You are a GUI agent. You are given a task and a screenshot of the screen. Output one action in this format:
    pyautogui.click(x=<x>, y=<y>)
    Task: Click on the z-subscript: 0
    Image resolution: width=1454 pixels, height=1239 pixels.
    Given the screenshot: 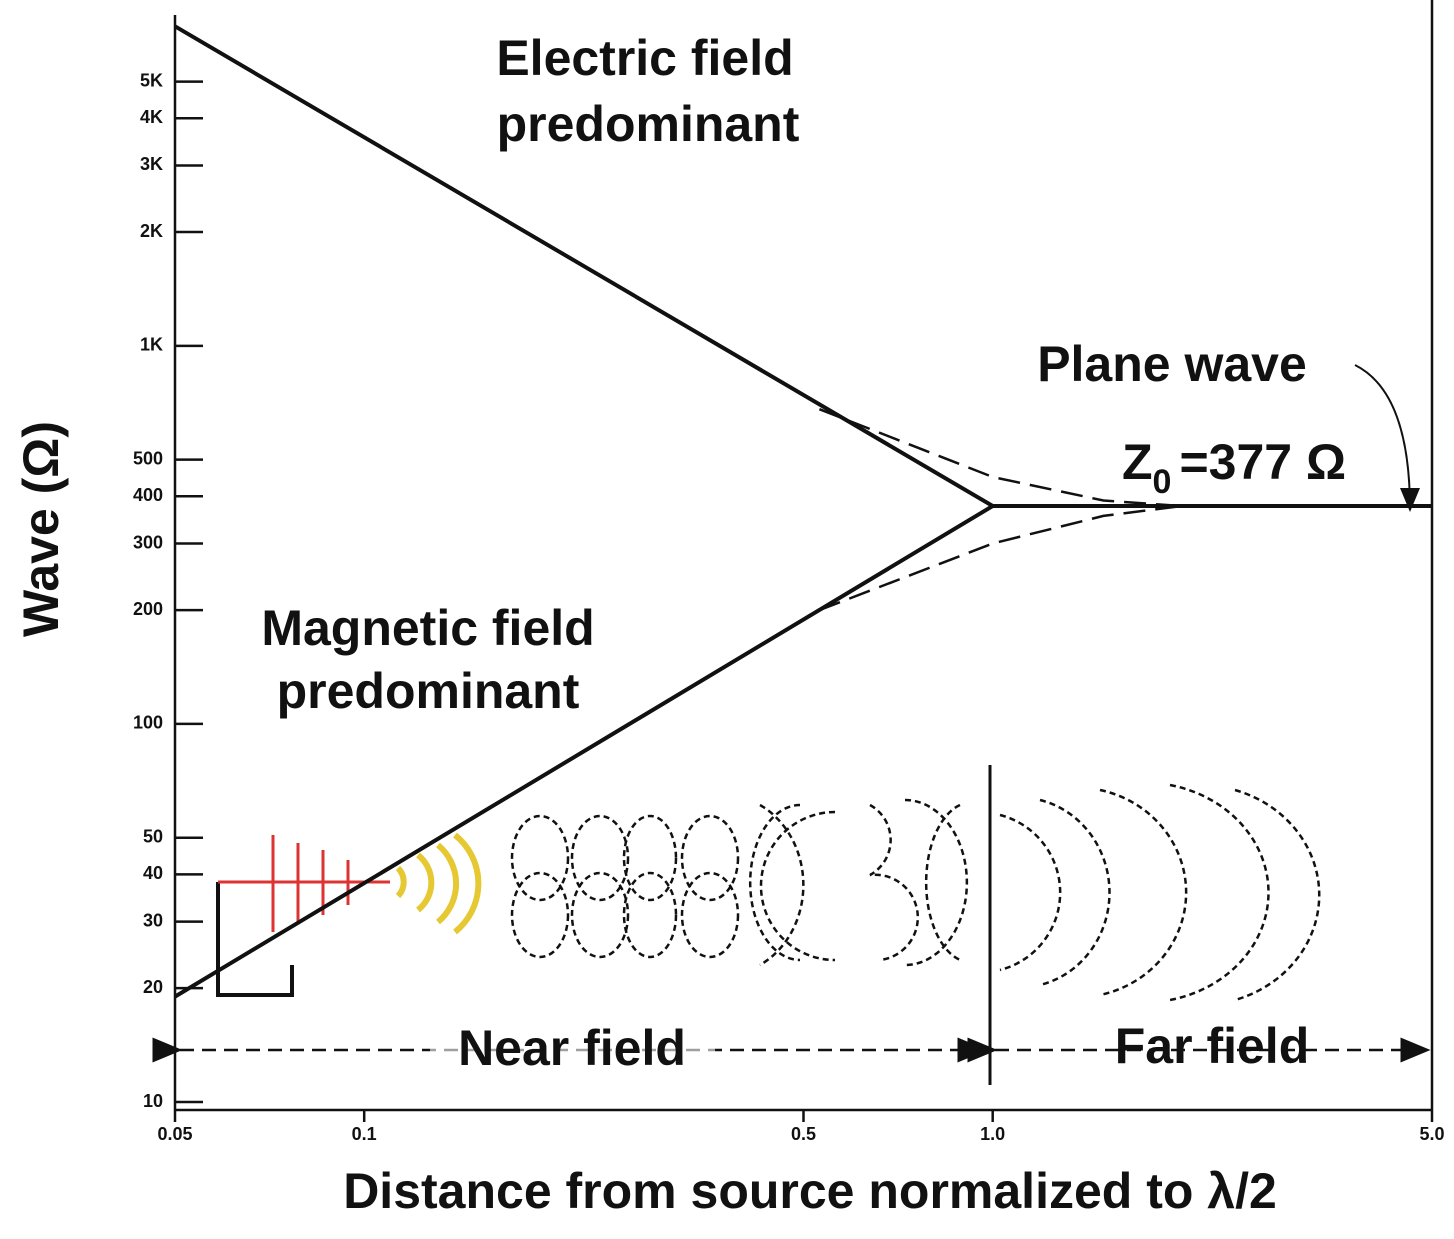 What is the action you would take?
    pyautogui.click(x=1162, y=482)
    